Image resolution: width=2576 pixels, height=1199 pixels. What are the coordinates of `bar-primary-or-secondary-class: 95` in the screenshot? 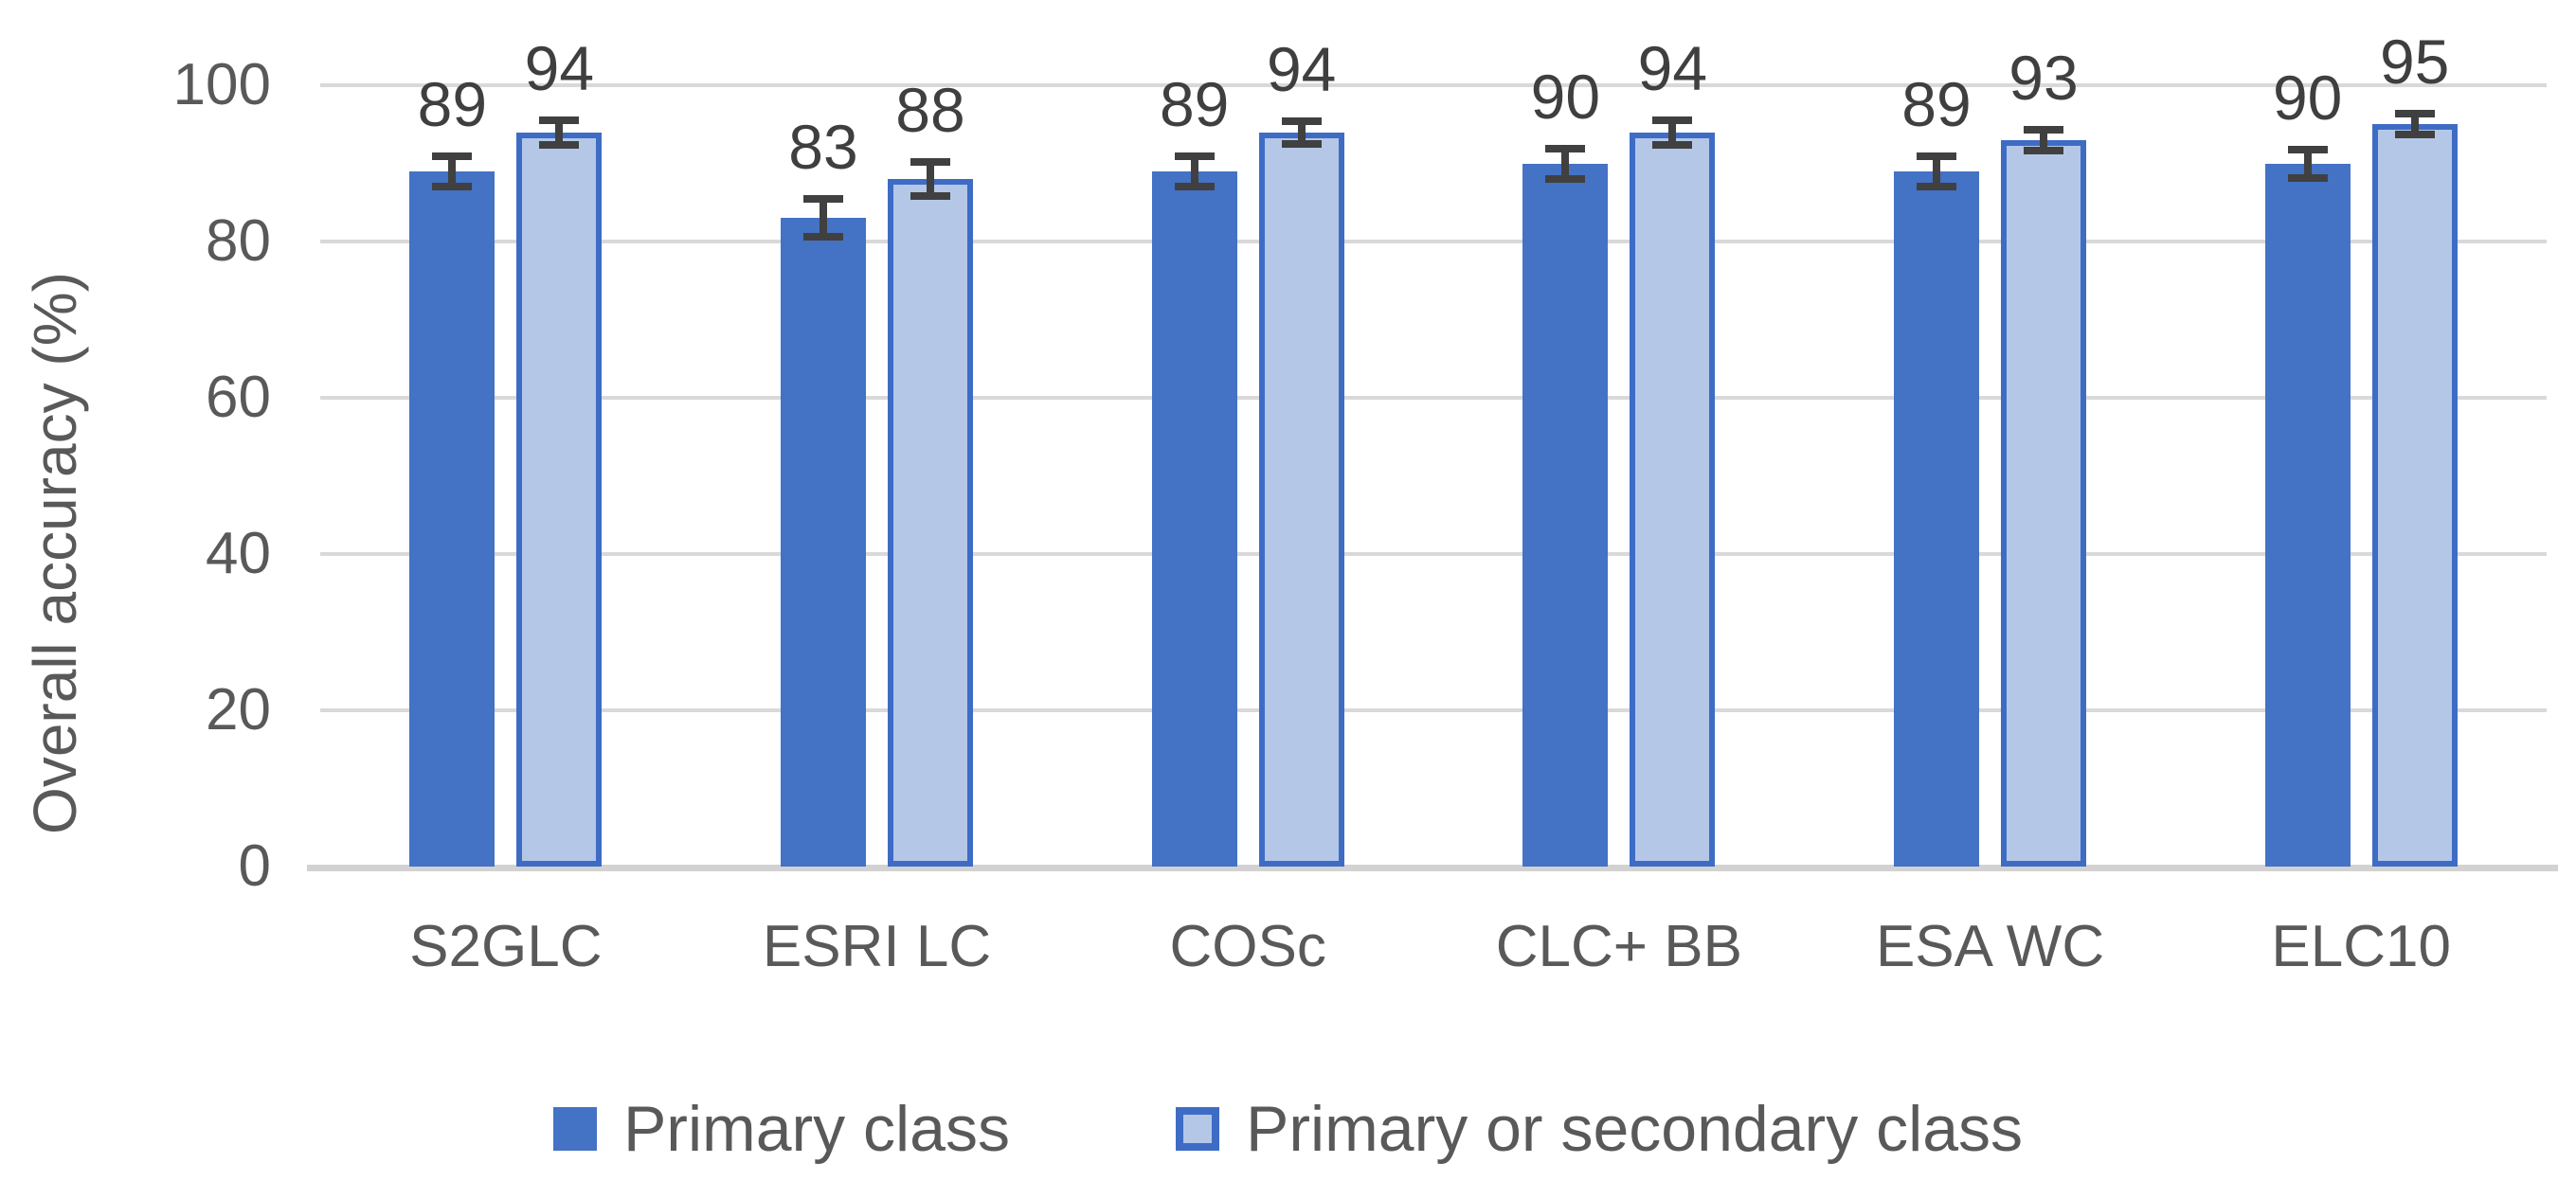 It's located at (2414, 449).